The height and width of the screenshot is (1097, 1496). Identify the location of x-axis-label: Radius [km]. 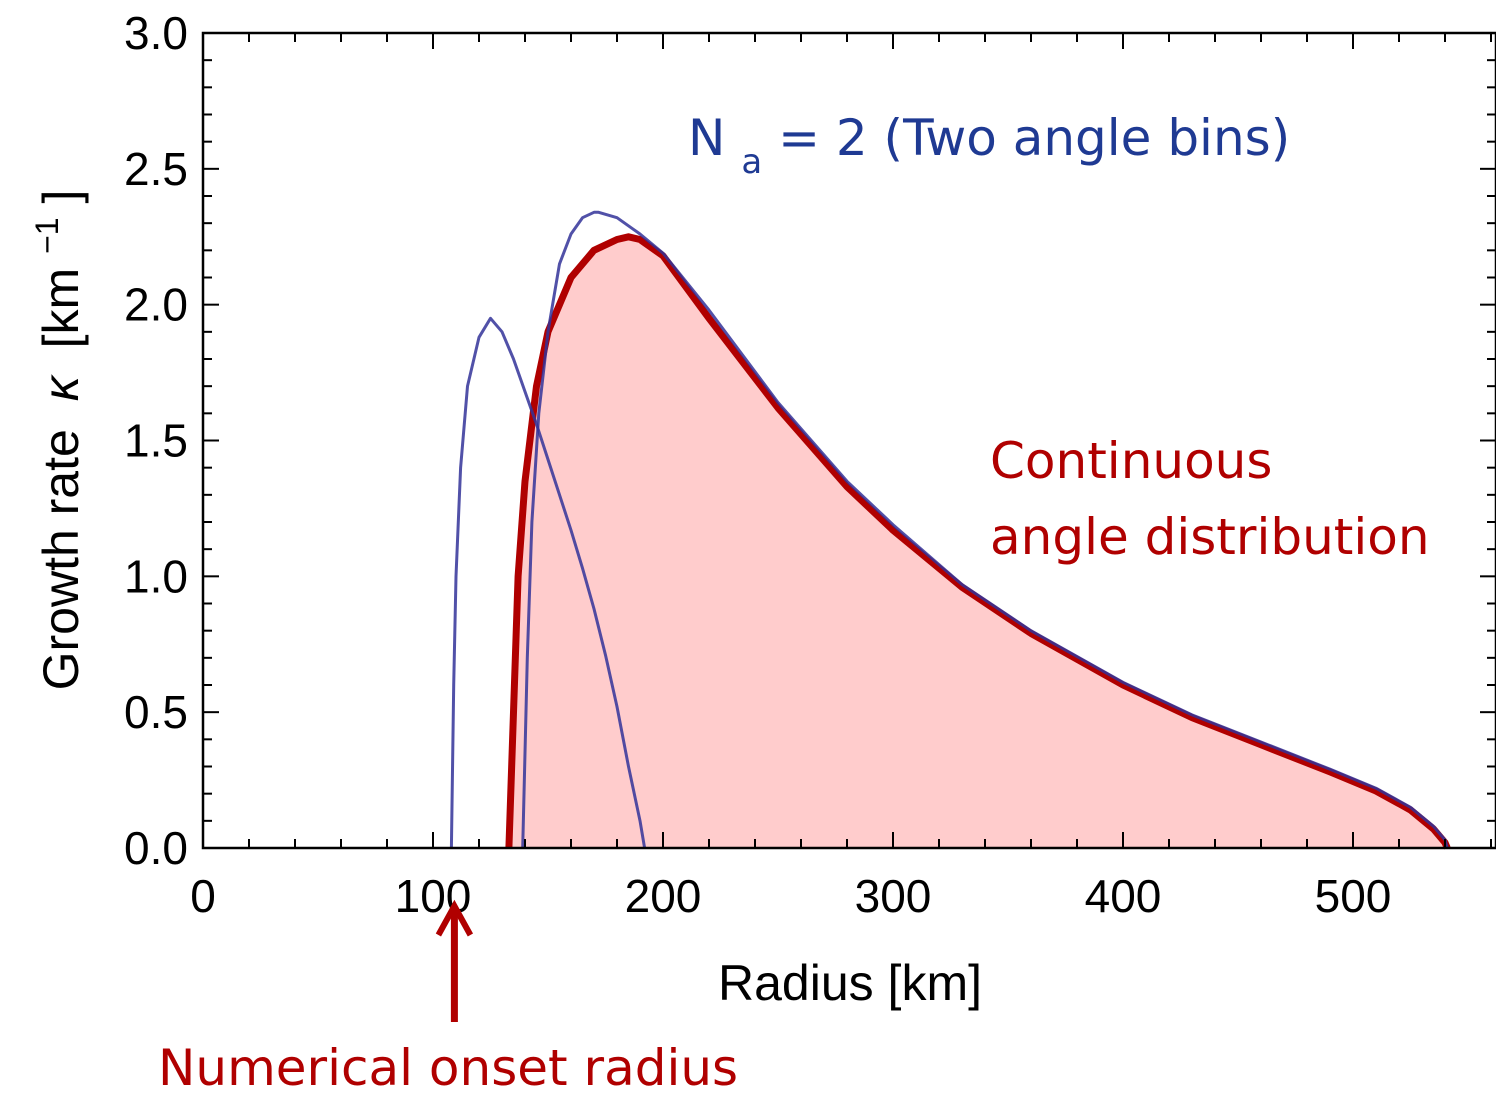
(850, 983).